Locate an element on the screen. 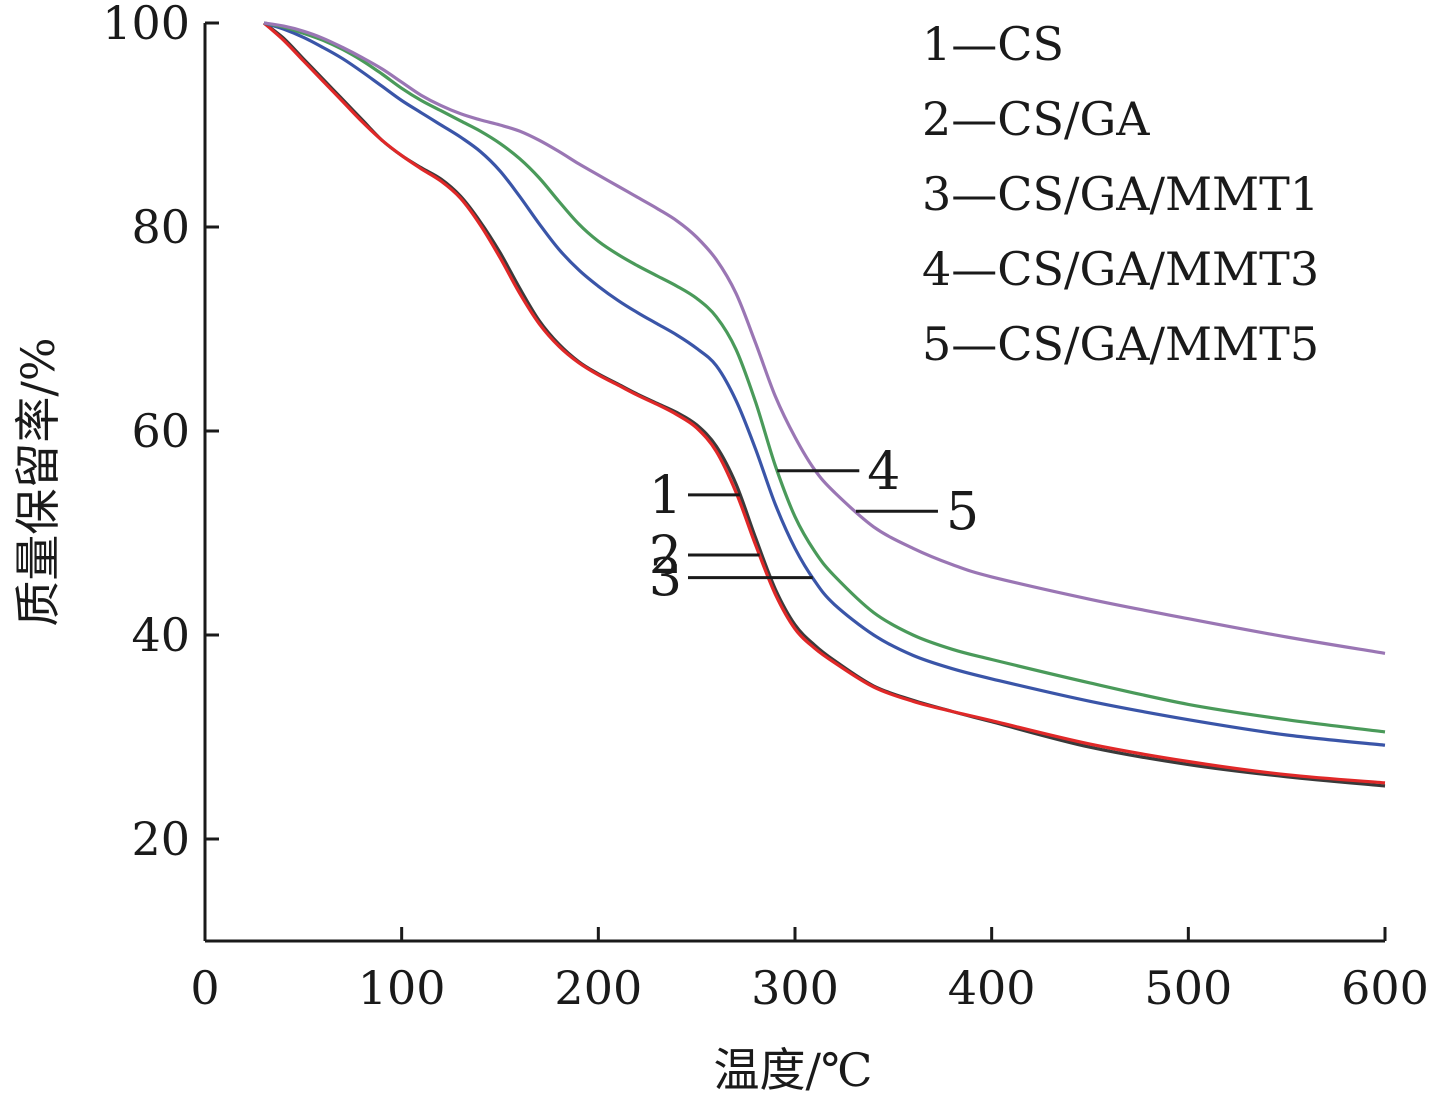 Image resolution: width=1430 pixels, height=1096 pixels. x-tick-label: 500 is located at coordinates (1188, 988).